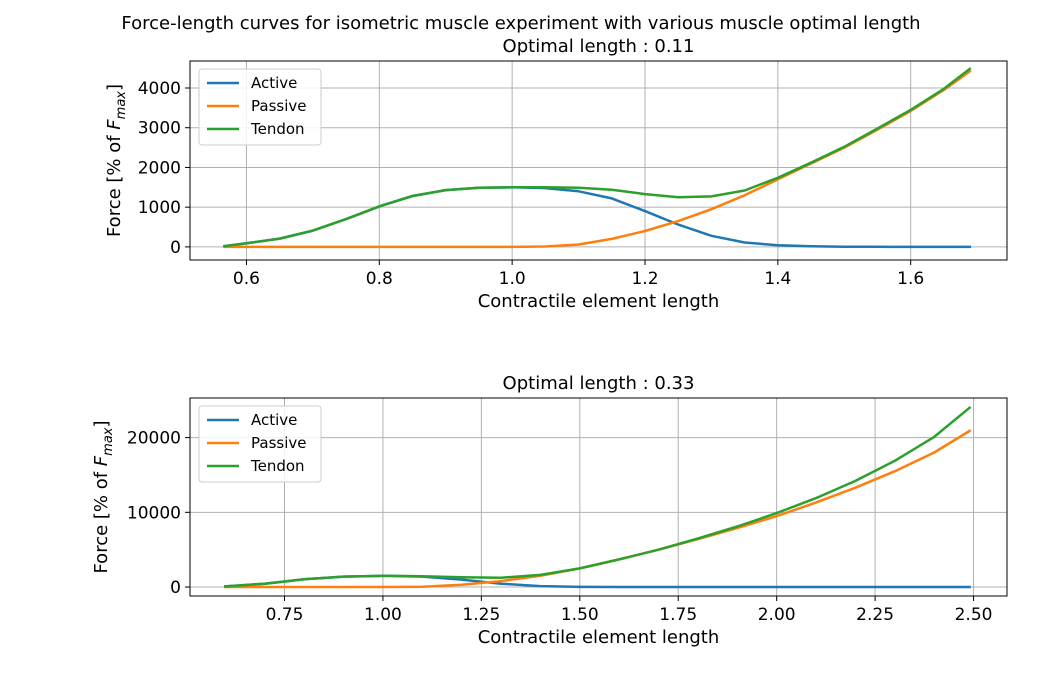 The height and width of the screenshot is (699, 1042). I want to click on x-tick-label: 1.00, so click(383, 615).